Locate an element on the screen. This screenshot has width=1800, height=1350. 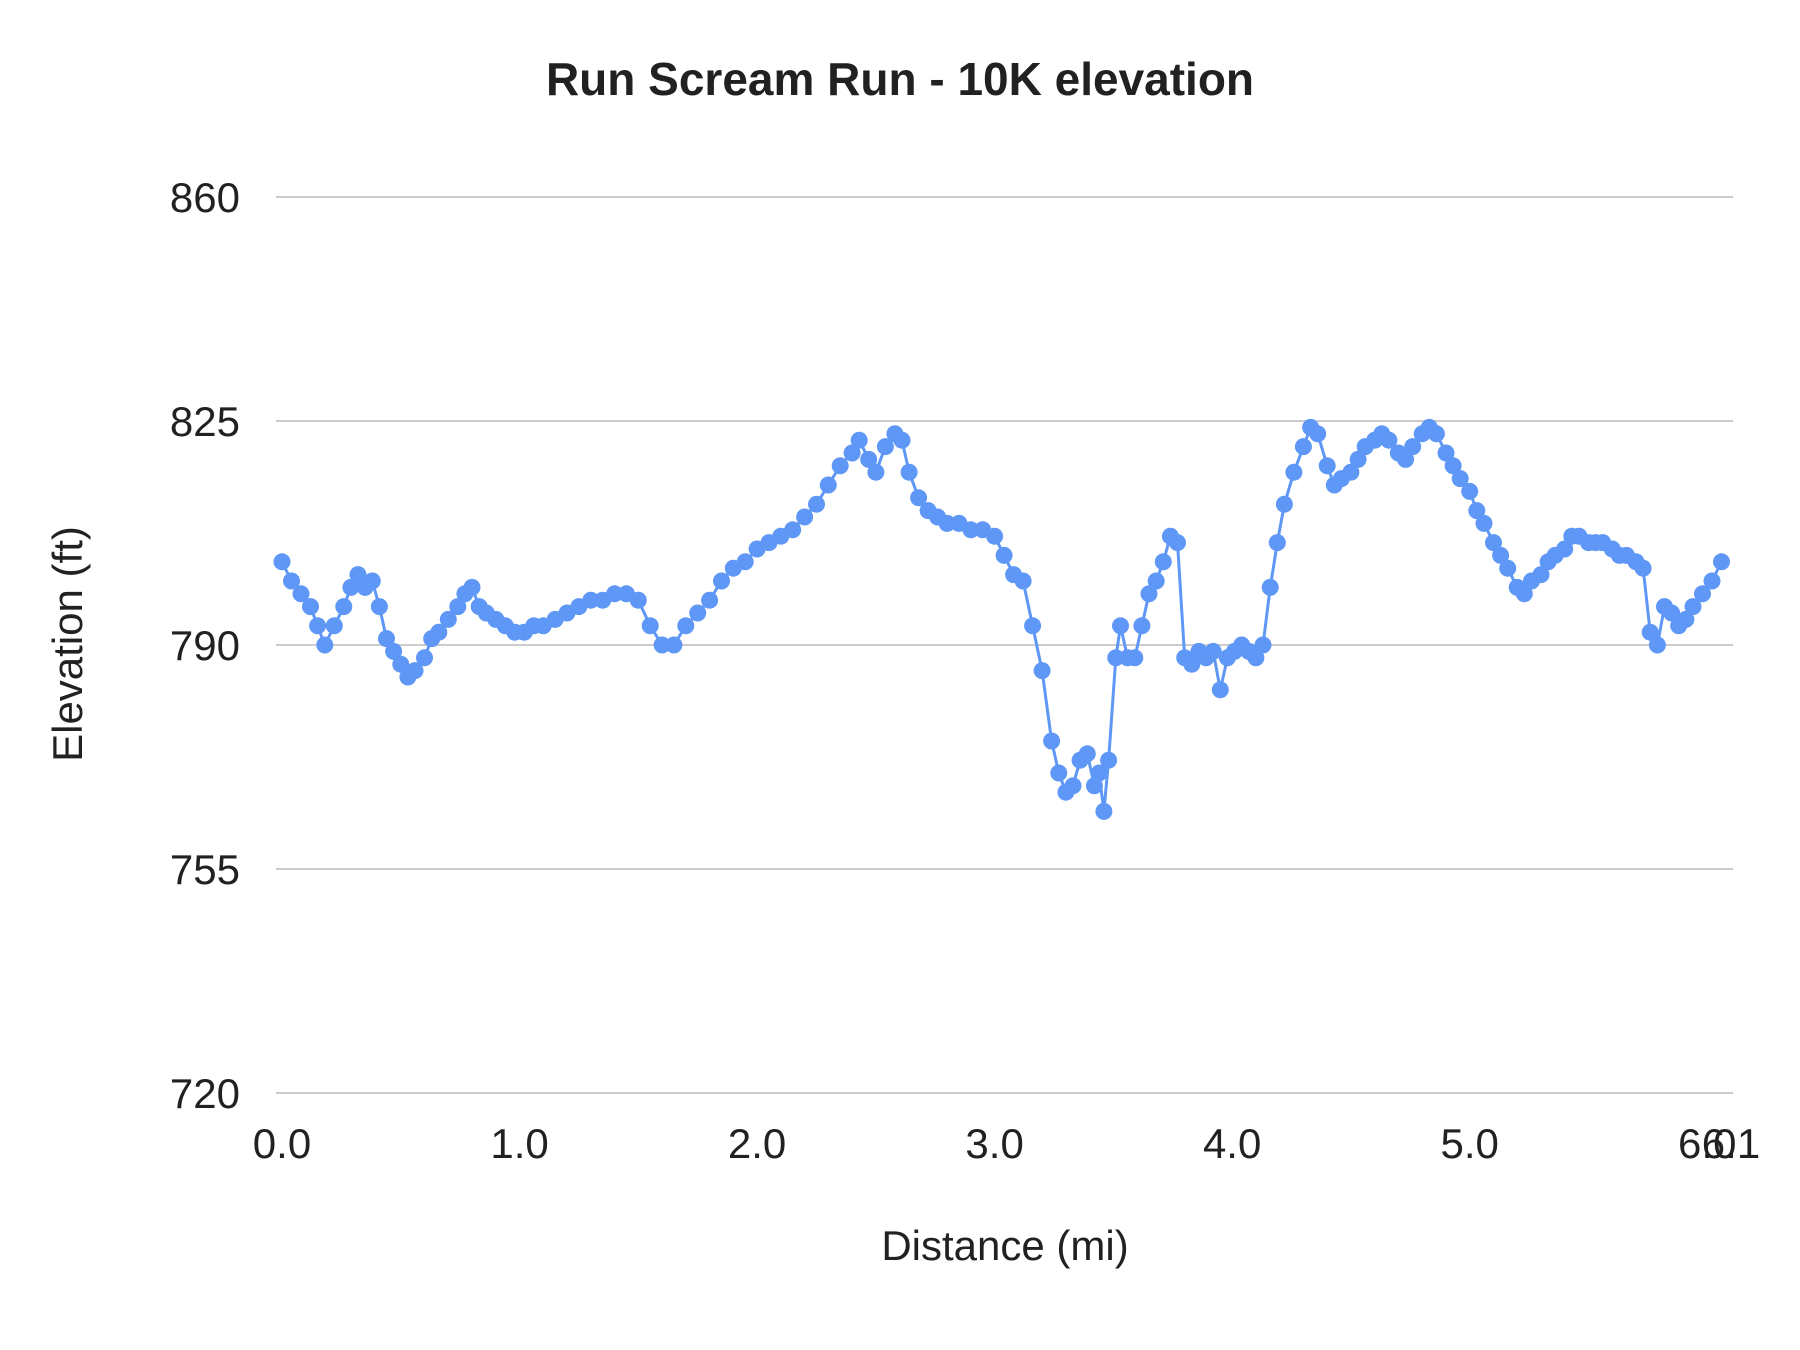
svg-text: 790 is located at coordinates (205, 645).